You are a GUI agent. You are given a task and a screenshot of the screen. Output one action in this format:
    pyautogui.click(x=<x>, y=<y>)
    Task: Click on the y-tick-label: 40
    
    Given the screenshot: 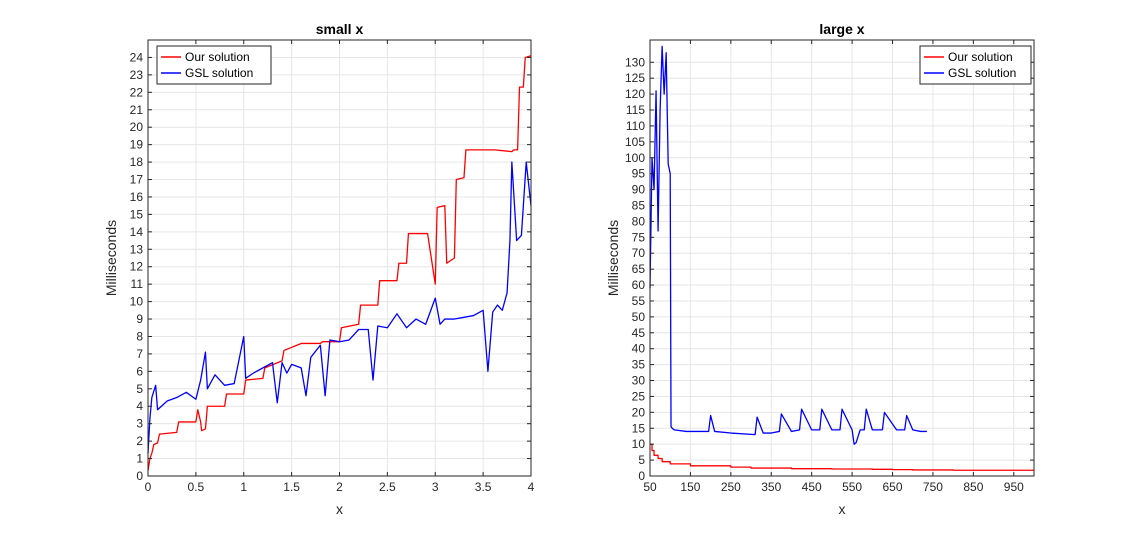 What is the action you would take?
    pyautogui.click(x=639, y=349)
    